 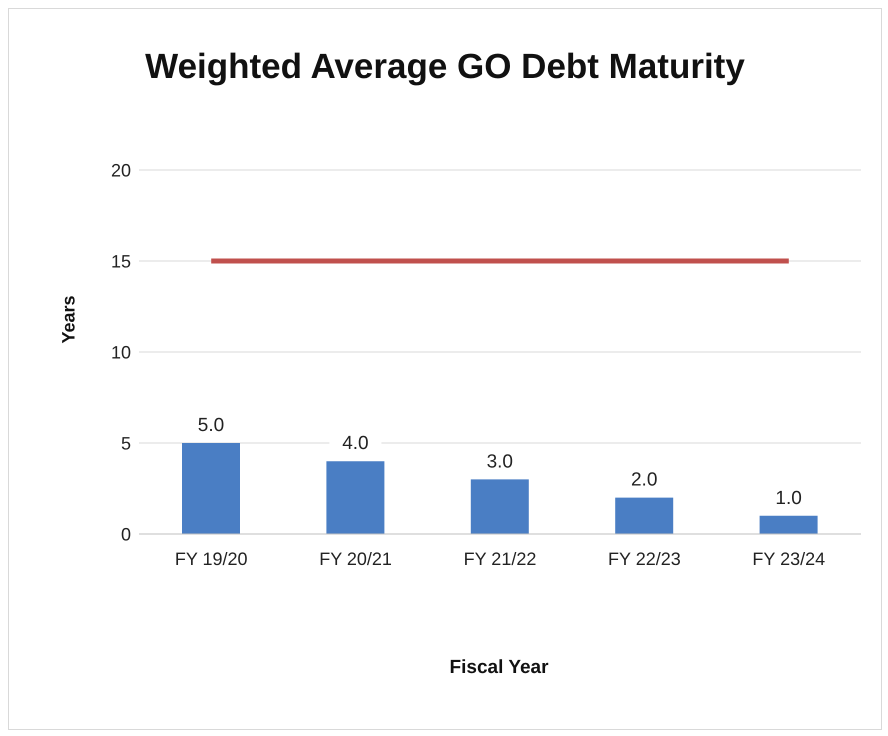 I want to click on y-tick-label: 20, so click(x=120, y=170).